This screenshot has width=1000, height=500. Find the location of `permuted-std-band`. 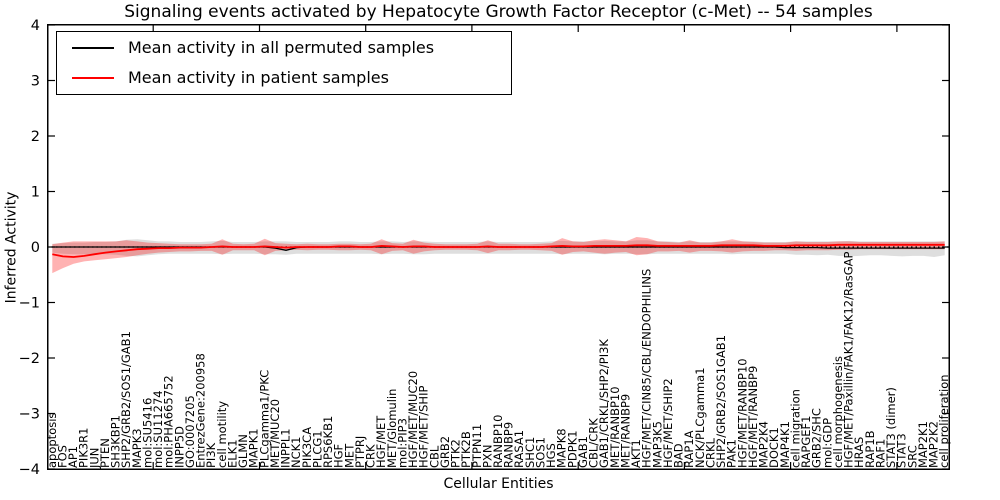

permuted-std-band is located at coordinates (498, 248).